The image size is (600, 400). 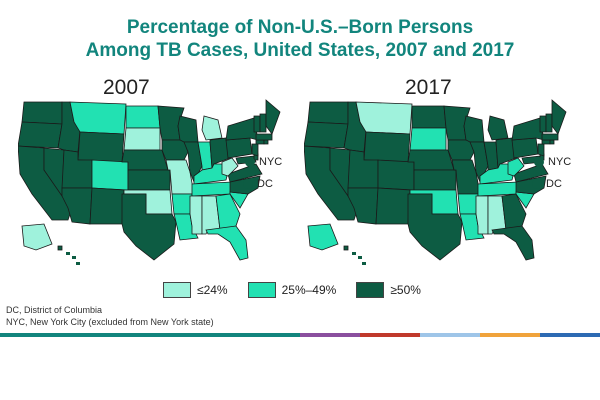 I want to click on nyc-marker-2007: NYC, so click(x=263, y=162).